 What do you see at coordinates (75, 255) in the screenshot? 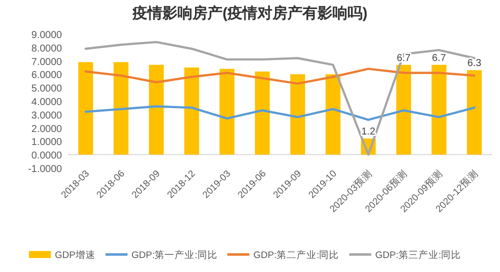
I see `legend-label: GDP增速` at bounding box center [75, 255].